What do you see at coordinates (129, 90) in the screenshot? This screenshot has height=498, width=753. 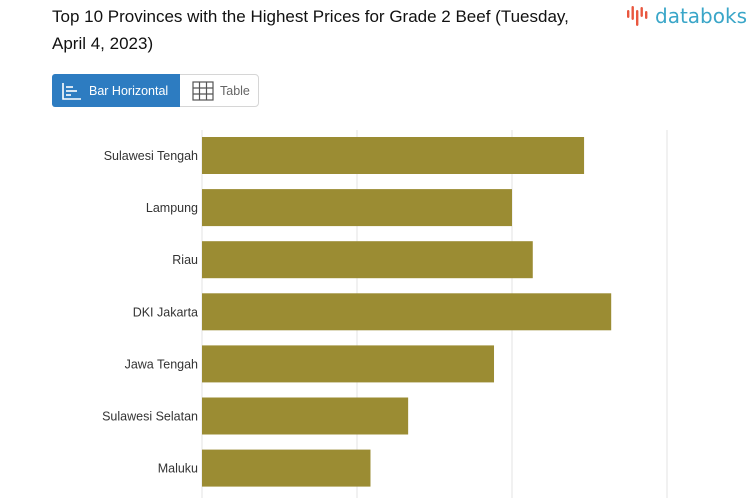 I see `tab-bar-horizontal-label: Bar Horizontal` at bounding box center [129, 90].